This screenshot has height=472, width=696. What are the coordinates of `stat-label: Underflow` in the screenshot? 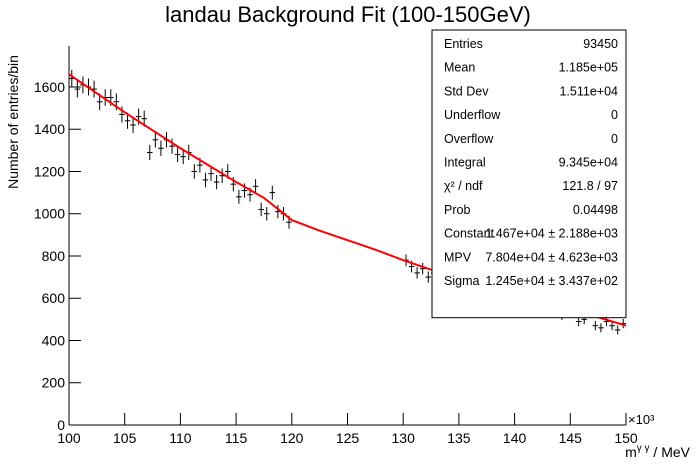 It's located at (472, 115).